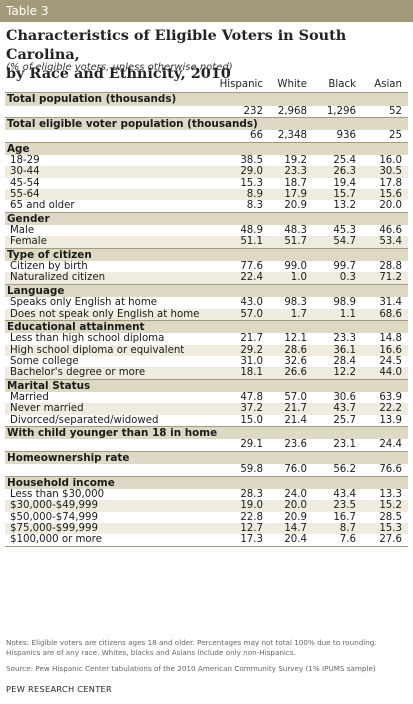 This screenshot has width=413, height=704. I want to click on cell-asian: 63.9, so click(390, 398).